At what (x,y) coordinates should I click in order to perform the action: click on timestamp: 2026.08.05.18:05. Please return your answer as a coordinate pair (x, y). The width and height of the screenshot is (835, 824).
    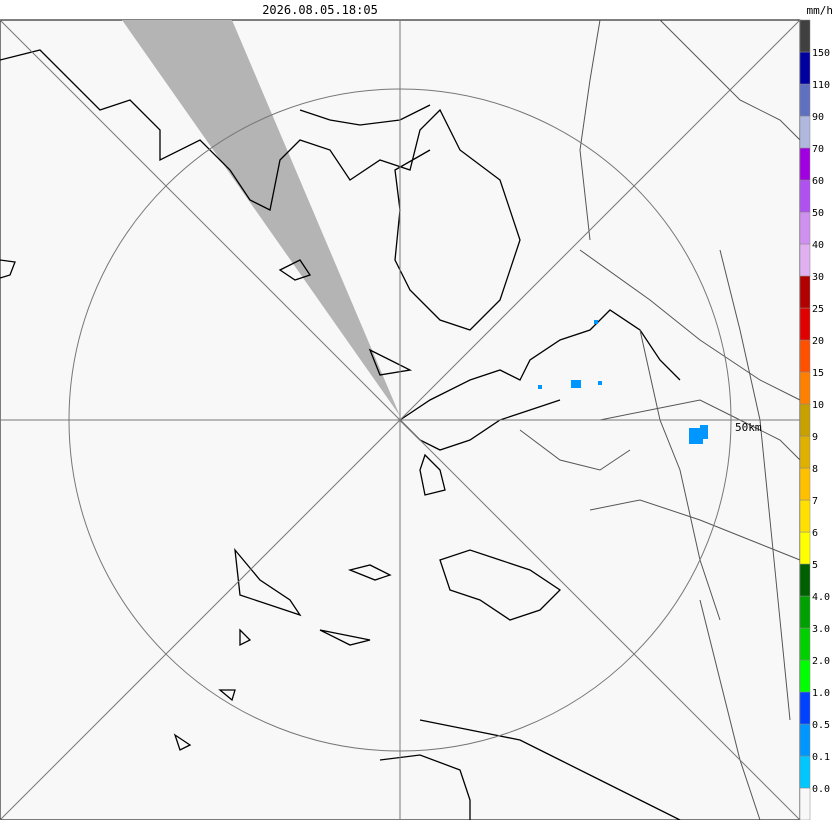
    Looking at the image, I should click on (320, 10).